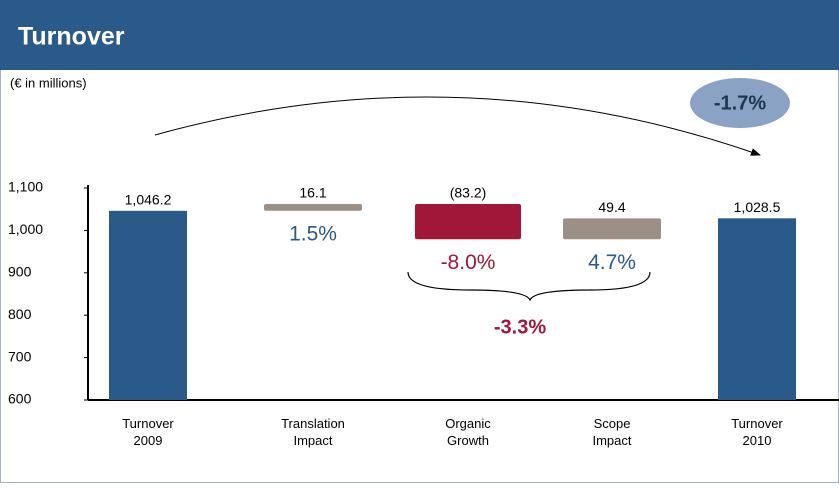 The height and width of the screenshot is (488, 839). Describe the element at coordinates (419, 35) in the screenshot. I see `header` at that location.